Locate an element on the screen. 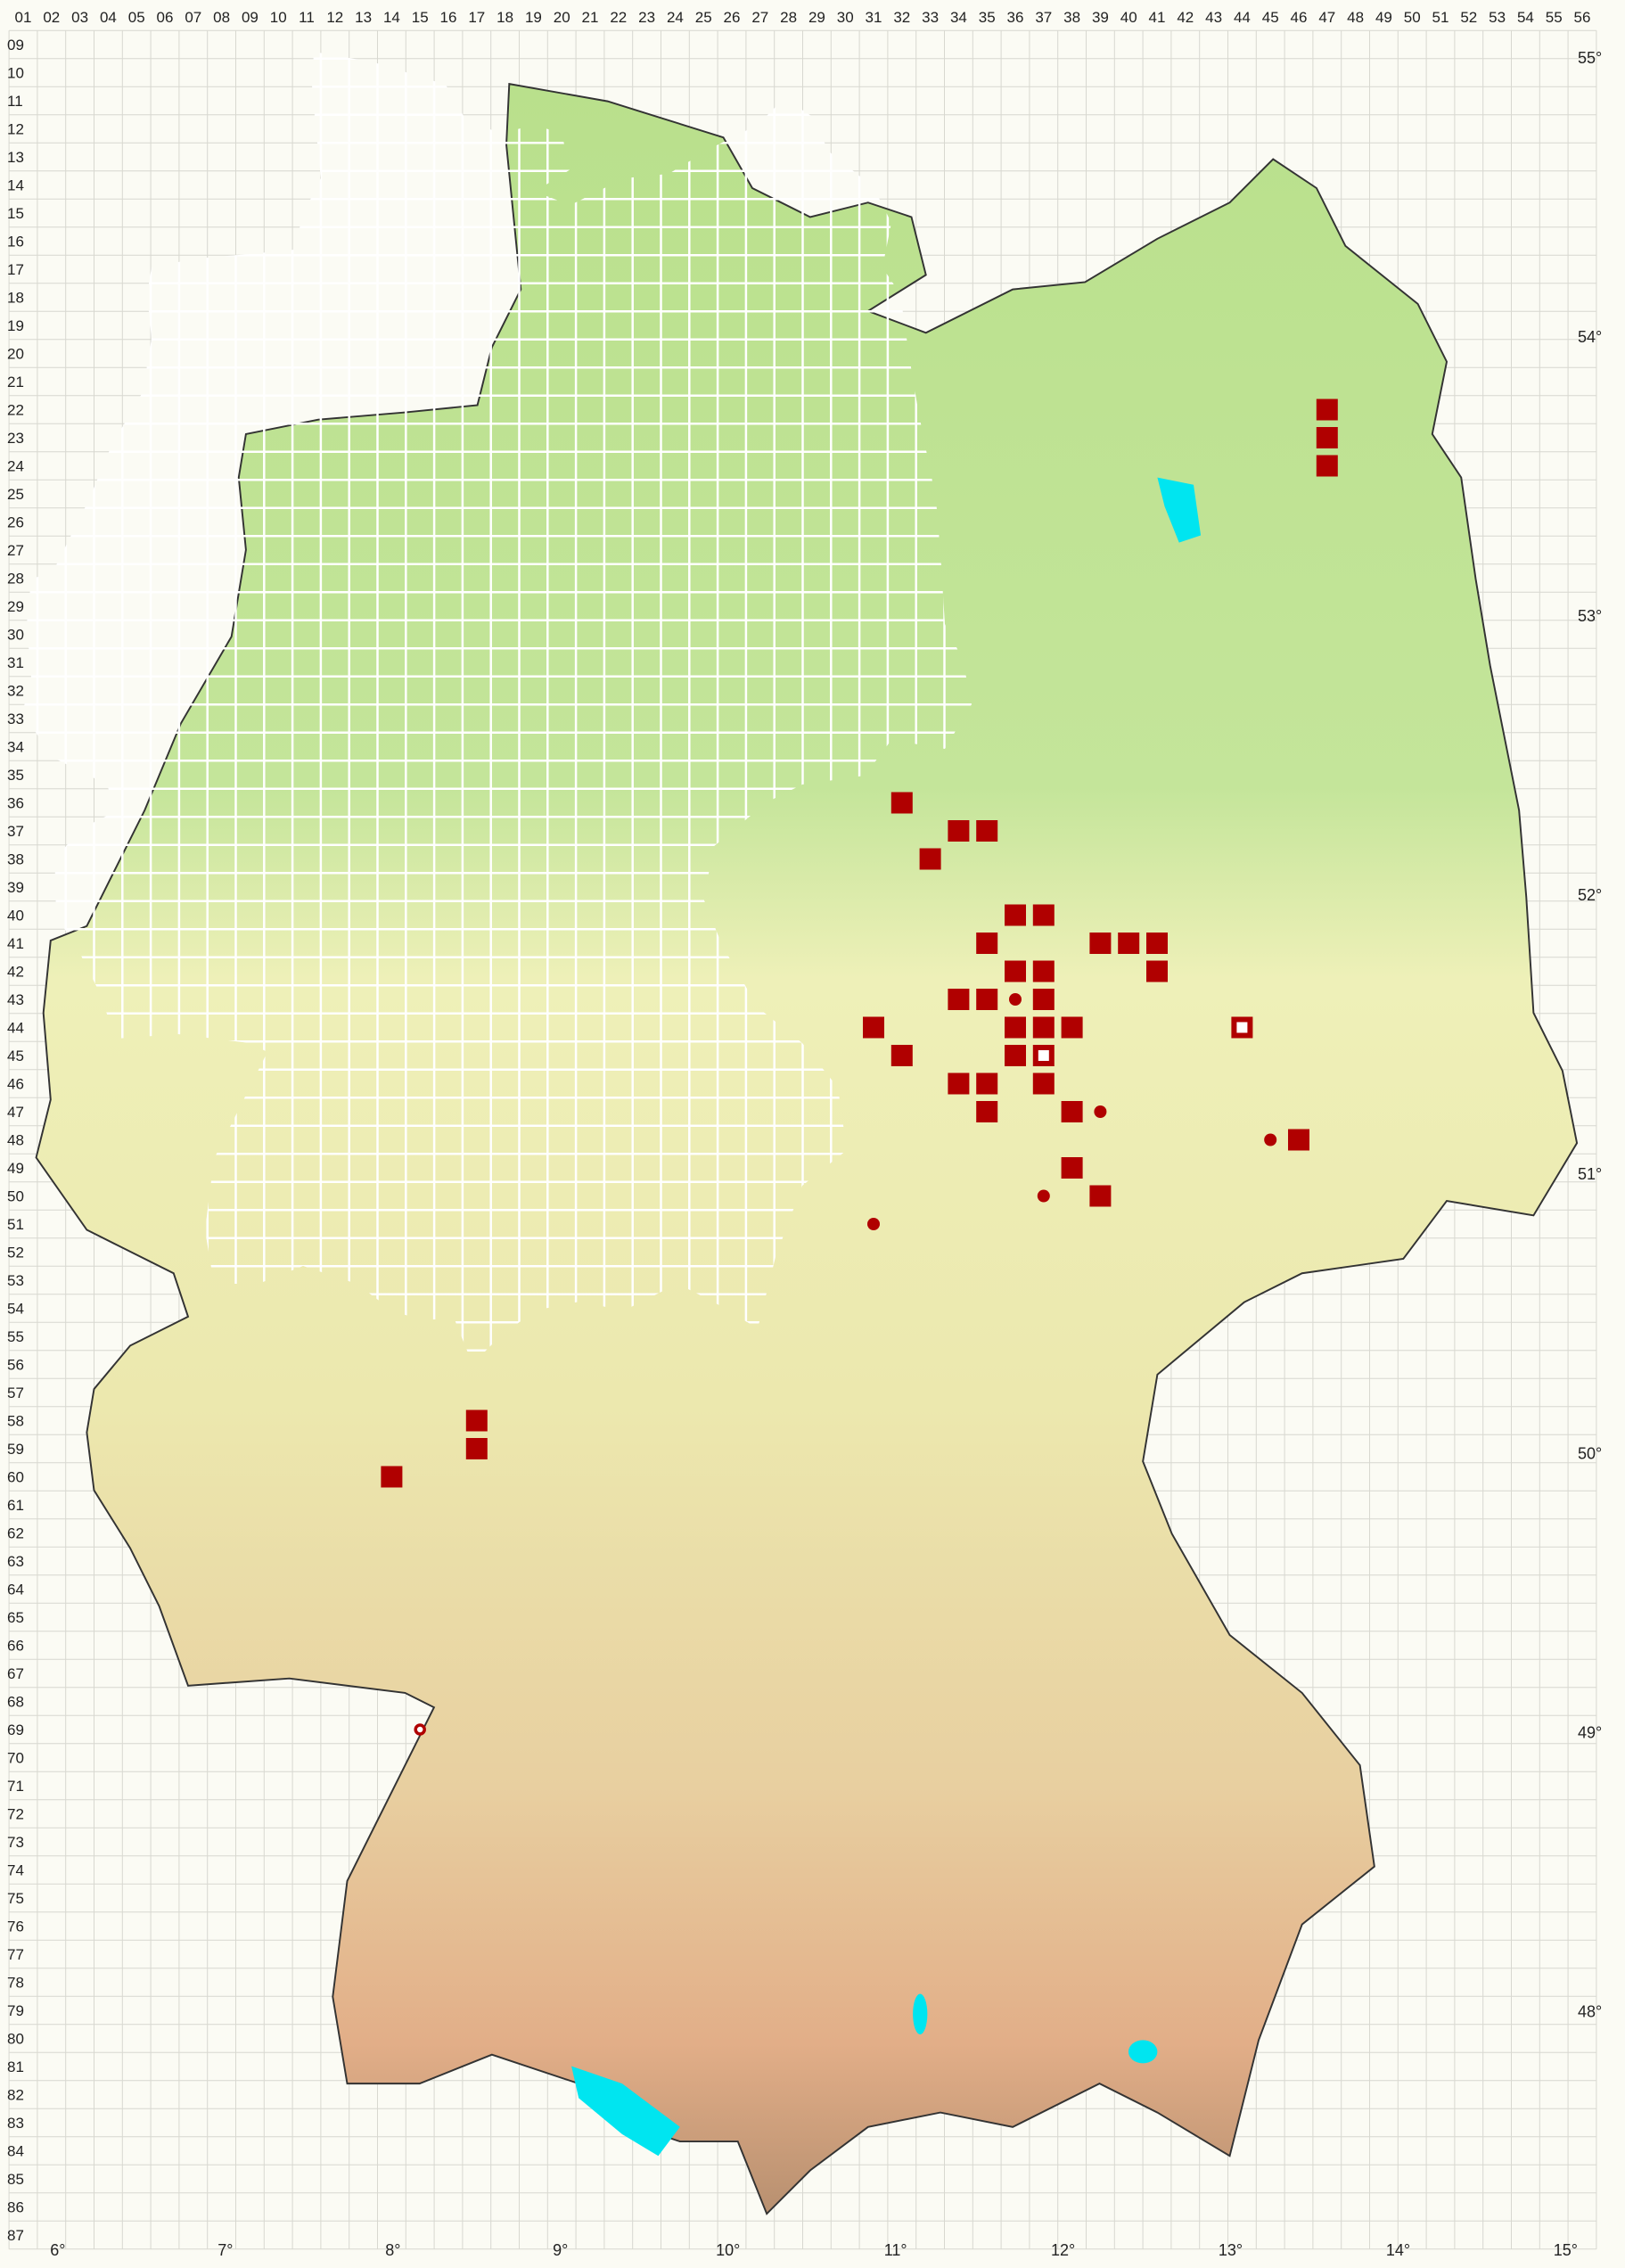 The image size is (1625, 2268). lake-ammersee is located at coordinates (920, 2013).